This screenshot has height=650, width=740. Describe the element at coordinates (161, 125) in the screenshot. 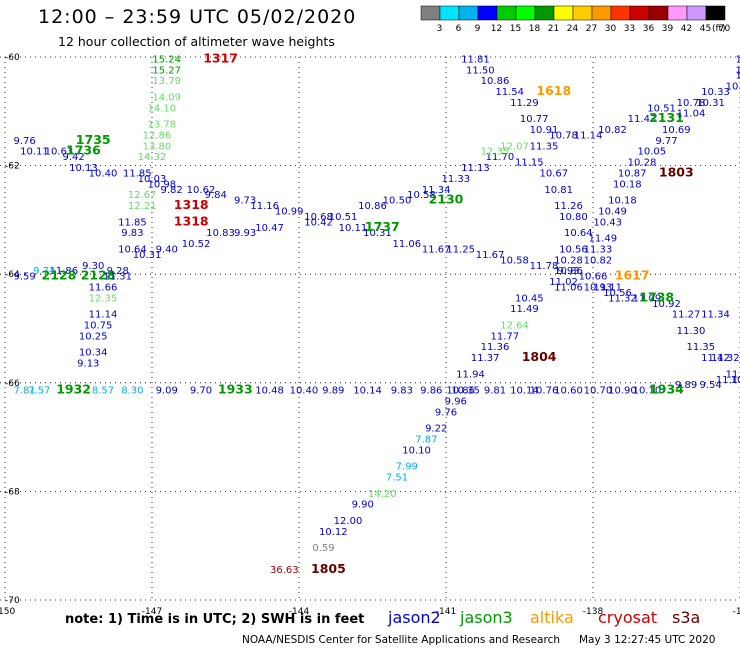

I see `wave-height-label: 13.78` at that location.